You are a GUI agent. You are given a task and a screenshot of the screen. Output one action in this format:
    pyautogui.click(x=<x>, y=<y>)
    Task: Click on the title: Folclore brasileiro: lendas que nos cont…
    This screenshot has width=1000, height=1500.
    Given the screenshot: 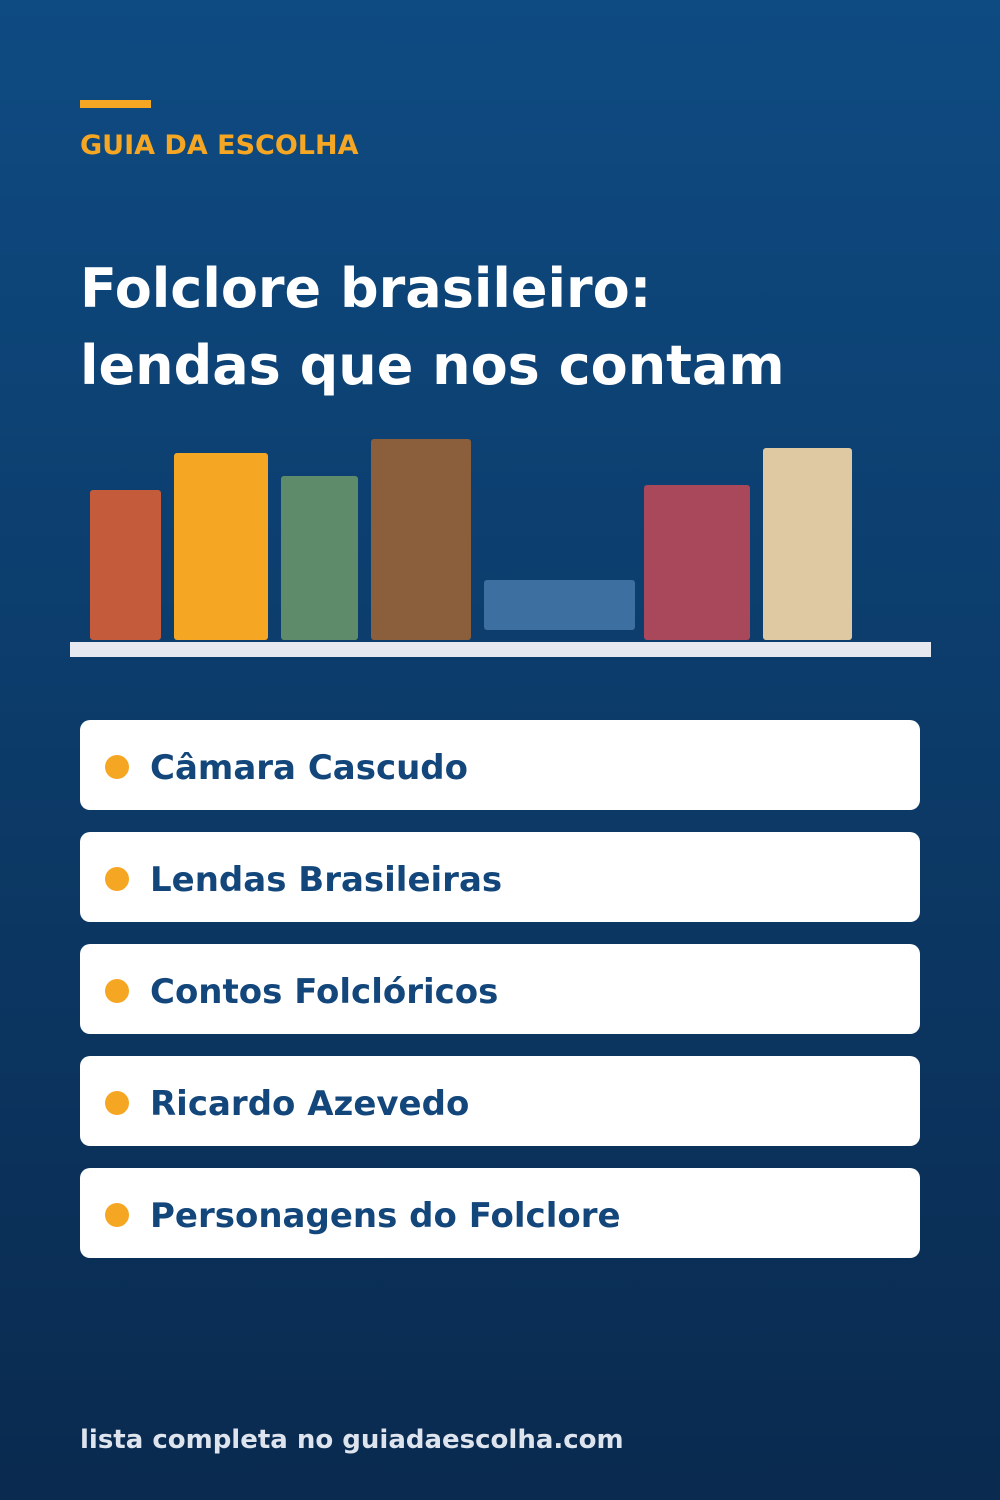 What is the action you would take?
    pyautogui.click(x=432, y=327)
    